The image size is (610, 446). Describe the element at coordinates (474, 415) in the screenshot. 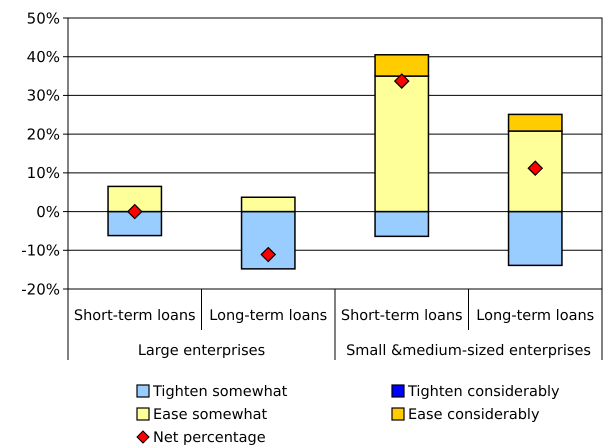

I see `legend-label: Ease considerably` at that location.